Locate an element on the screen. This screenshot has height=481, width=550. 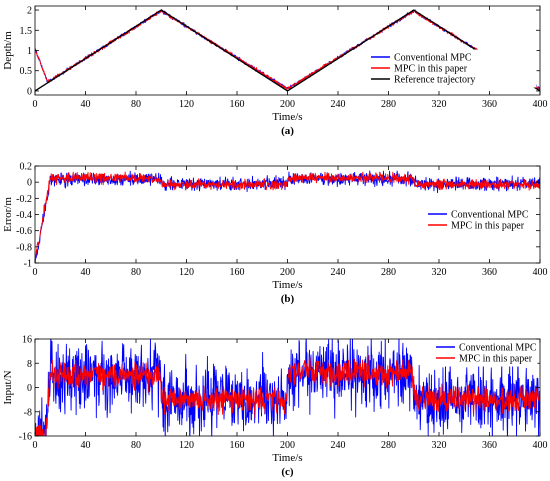
y-tick-label: 1 is located at coordinates (29, 51).